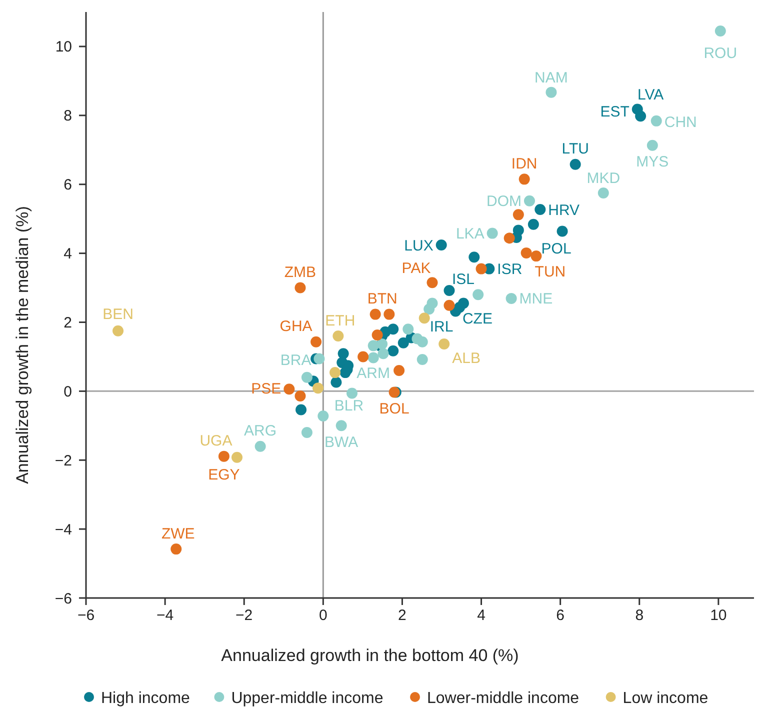 This screenshot has width=764, height=719. What do you see at coordinates (442, 327) in the screenshot?
I see `annotation: IRL` at bounding box center [442, 327].